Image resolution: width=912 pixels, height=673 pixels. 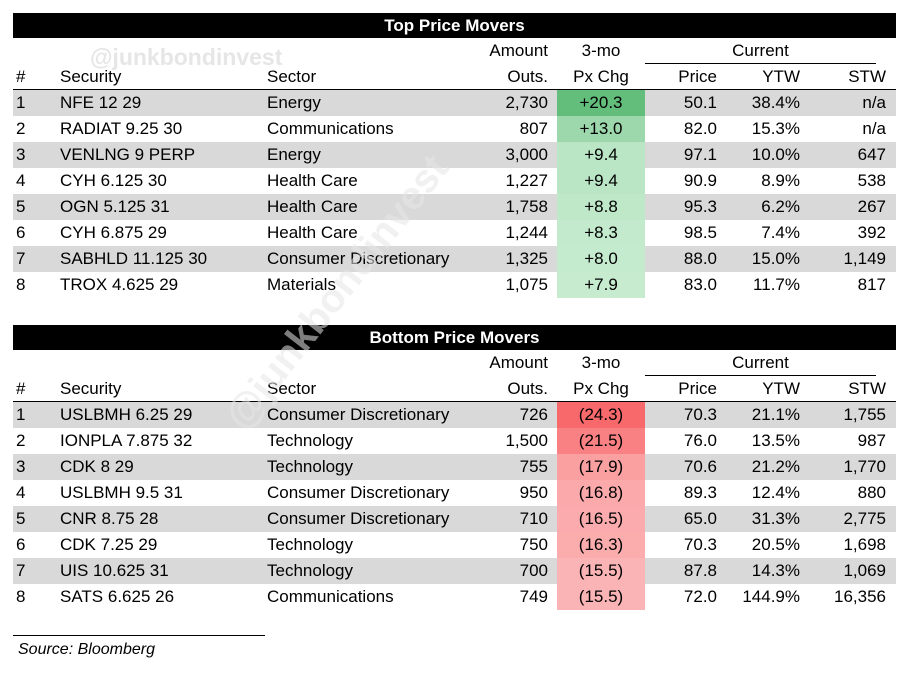 What do you see at coordinates (864, 570) in the screenshot?
I see `row-stw: 1,069` at bounding box center [864, 570].